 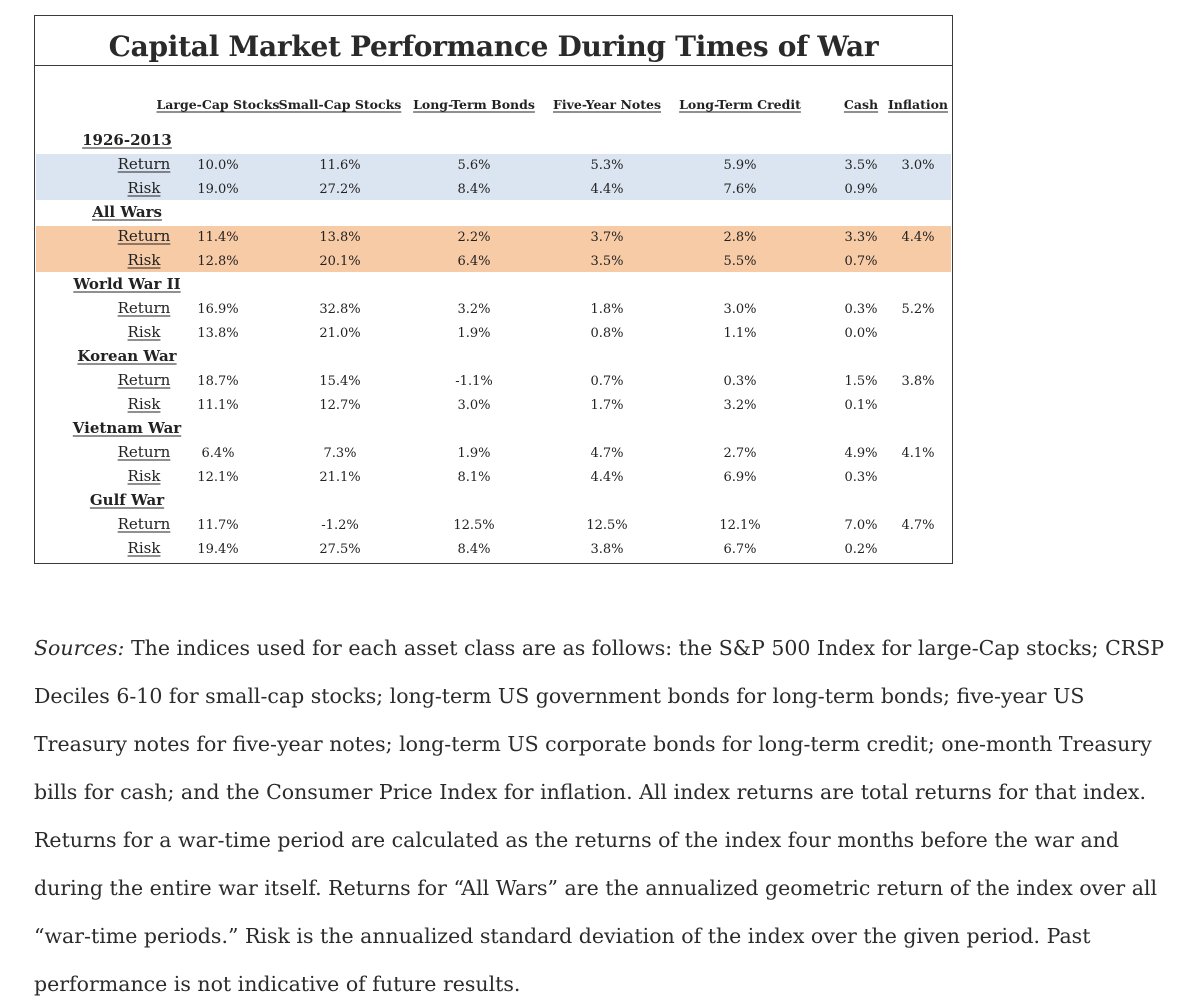 What do you see at coordinates (127, 356) in the screenshot?
I see `group-label: Korean War` at bounding box center [127, 356].